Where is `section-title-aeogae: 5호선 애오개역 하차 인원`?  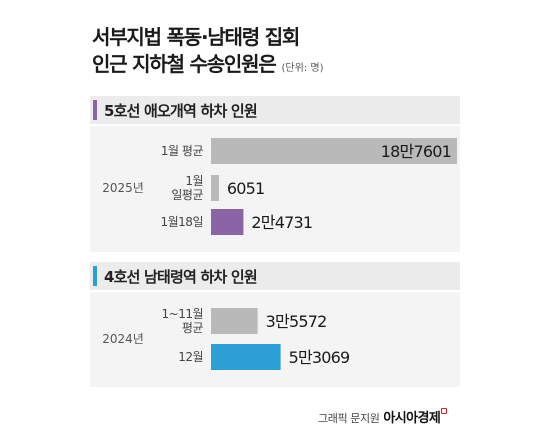 section-title-aeogae: 5호선 애오개역 하차 인원 is located at coordinates (181, 110).